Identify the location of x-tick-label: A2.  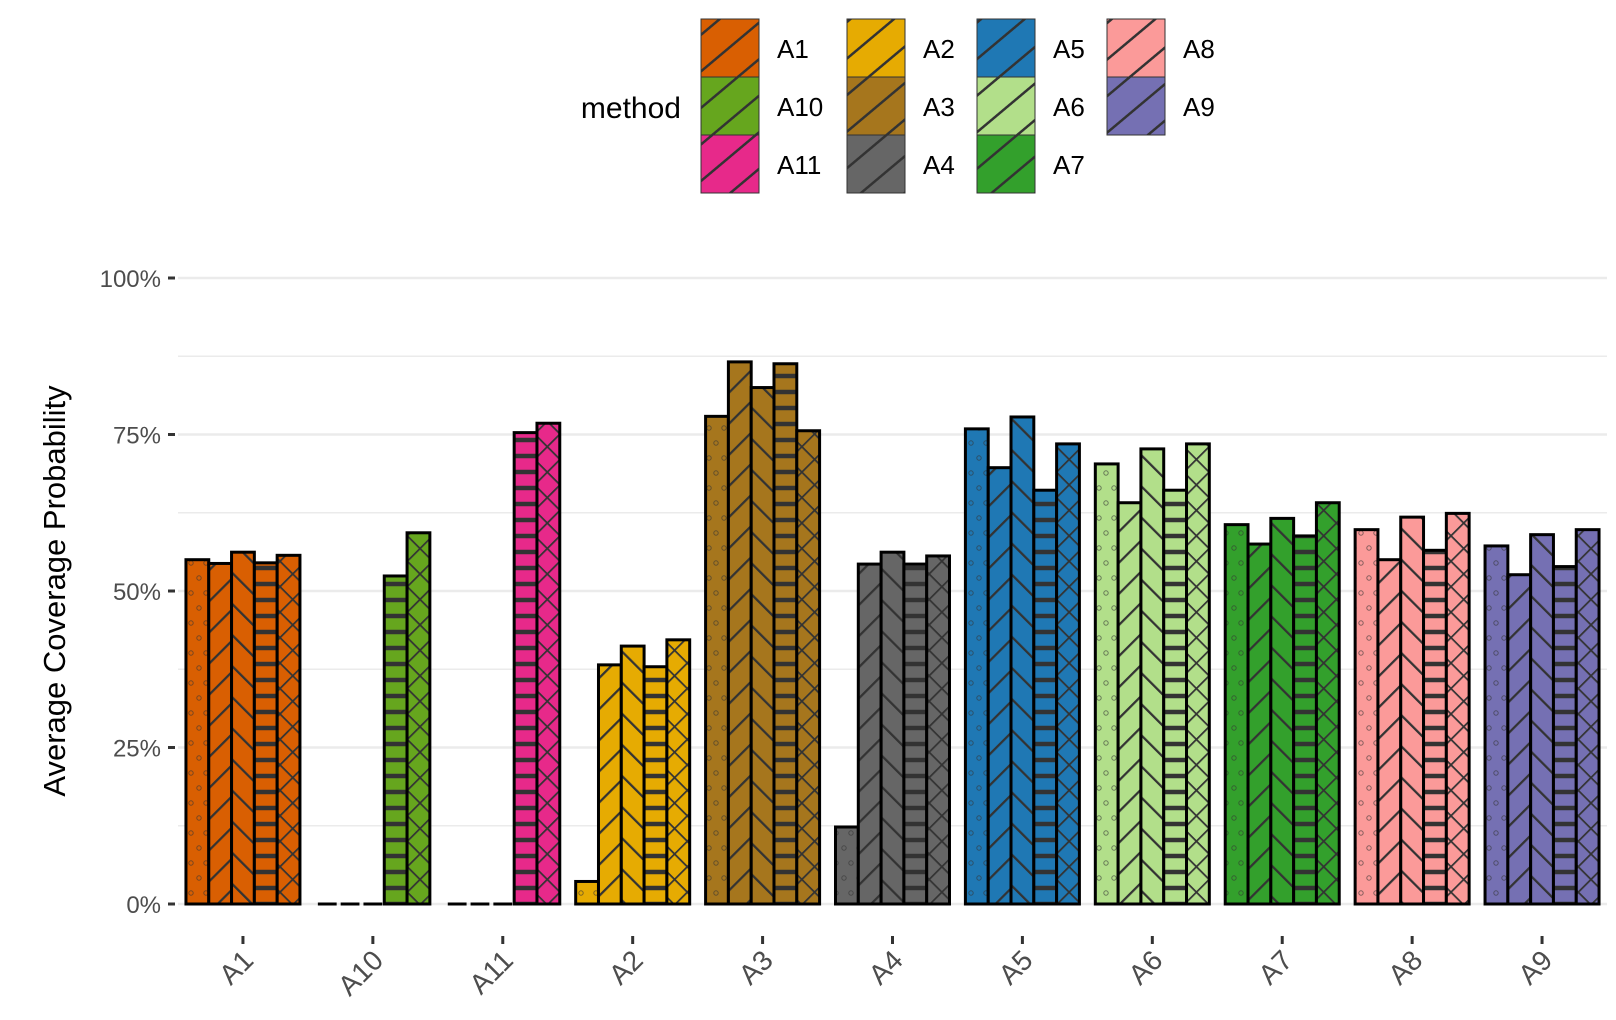
(626, 967).